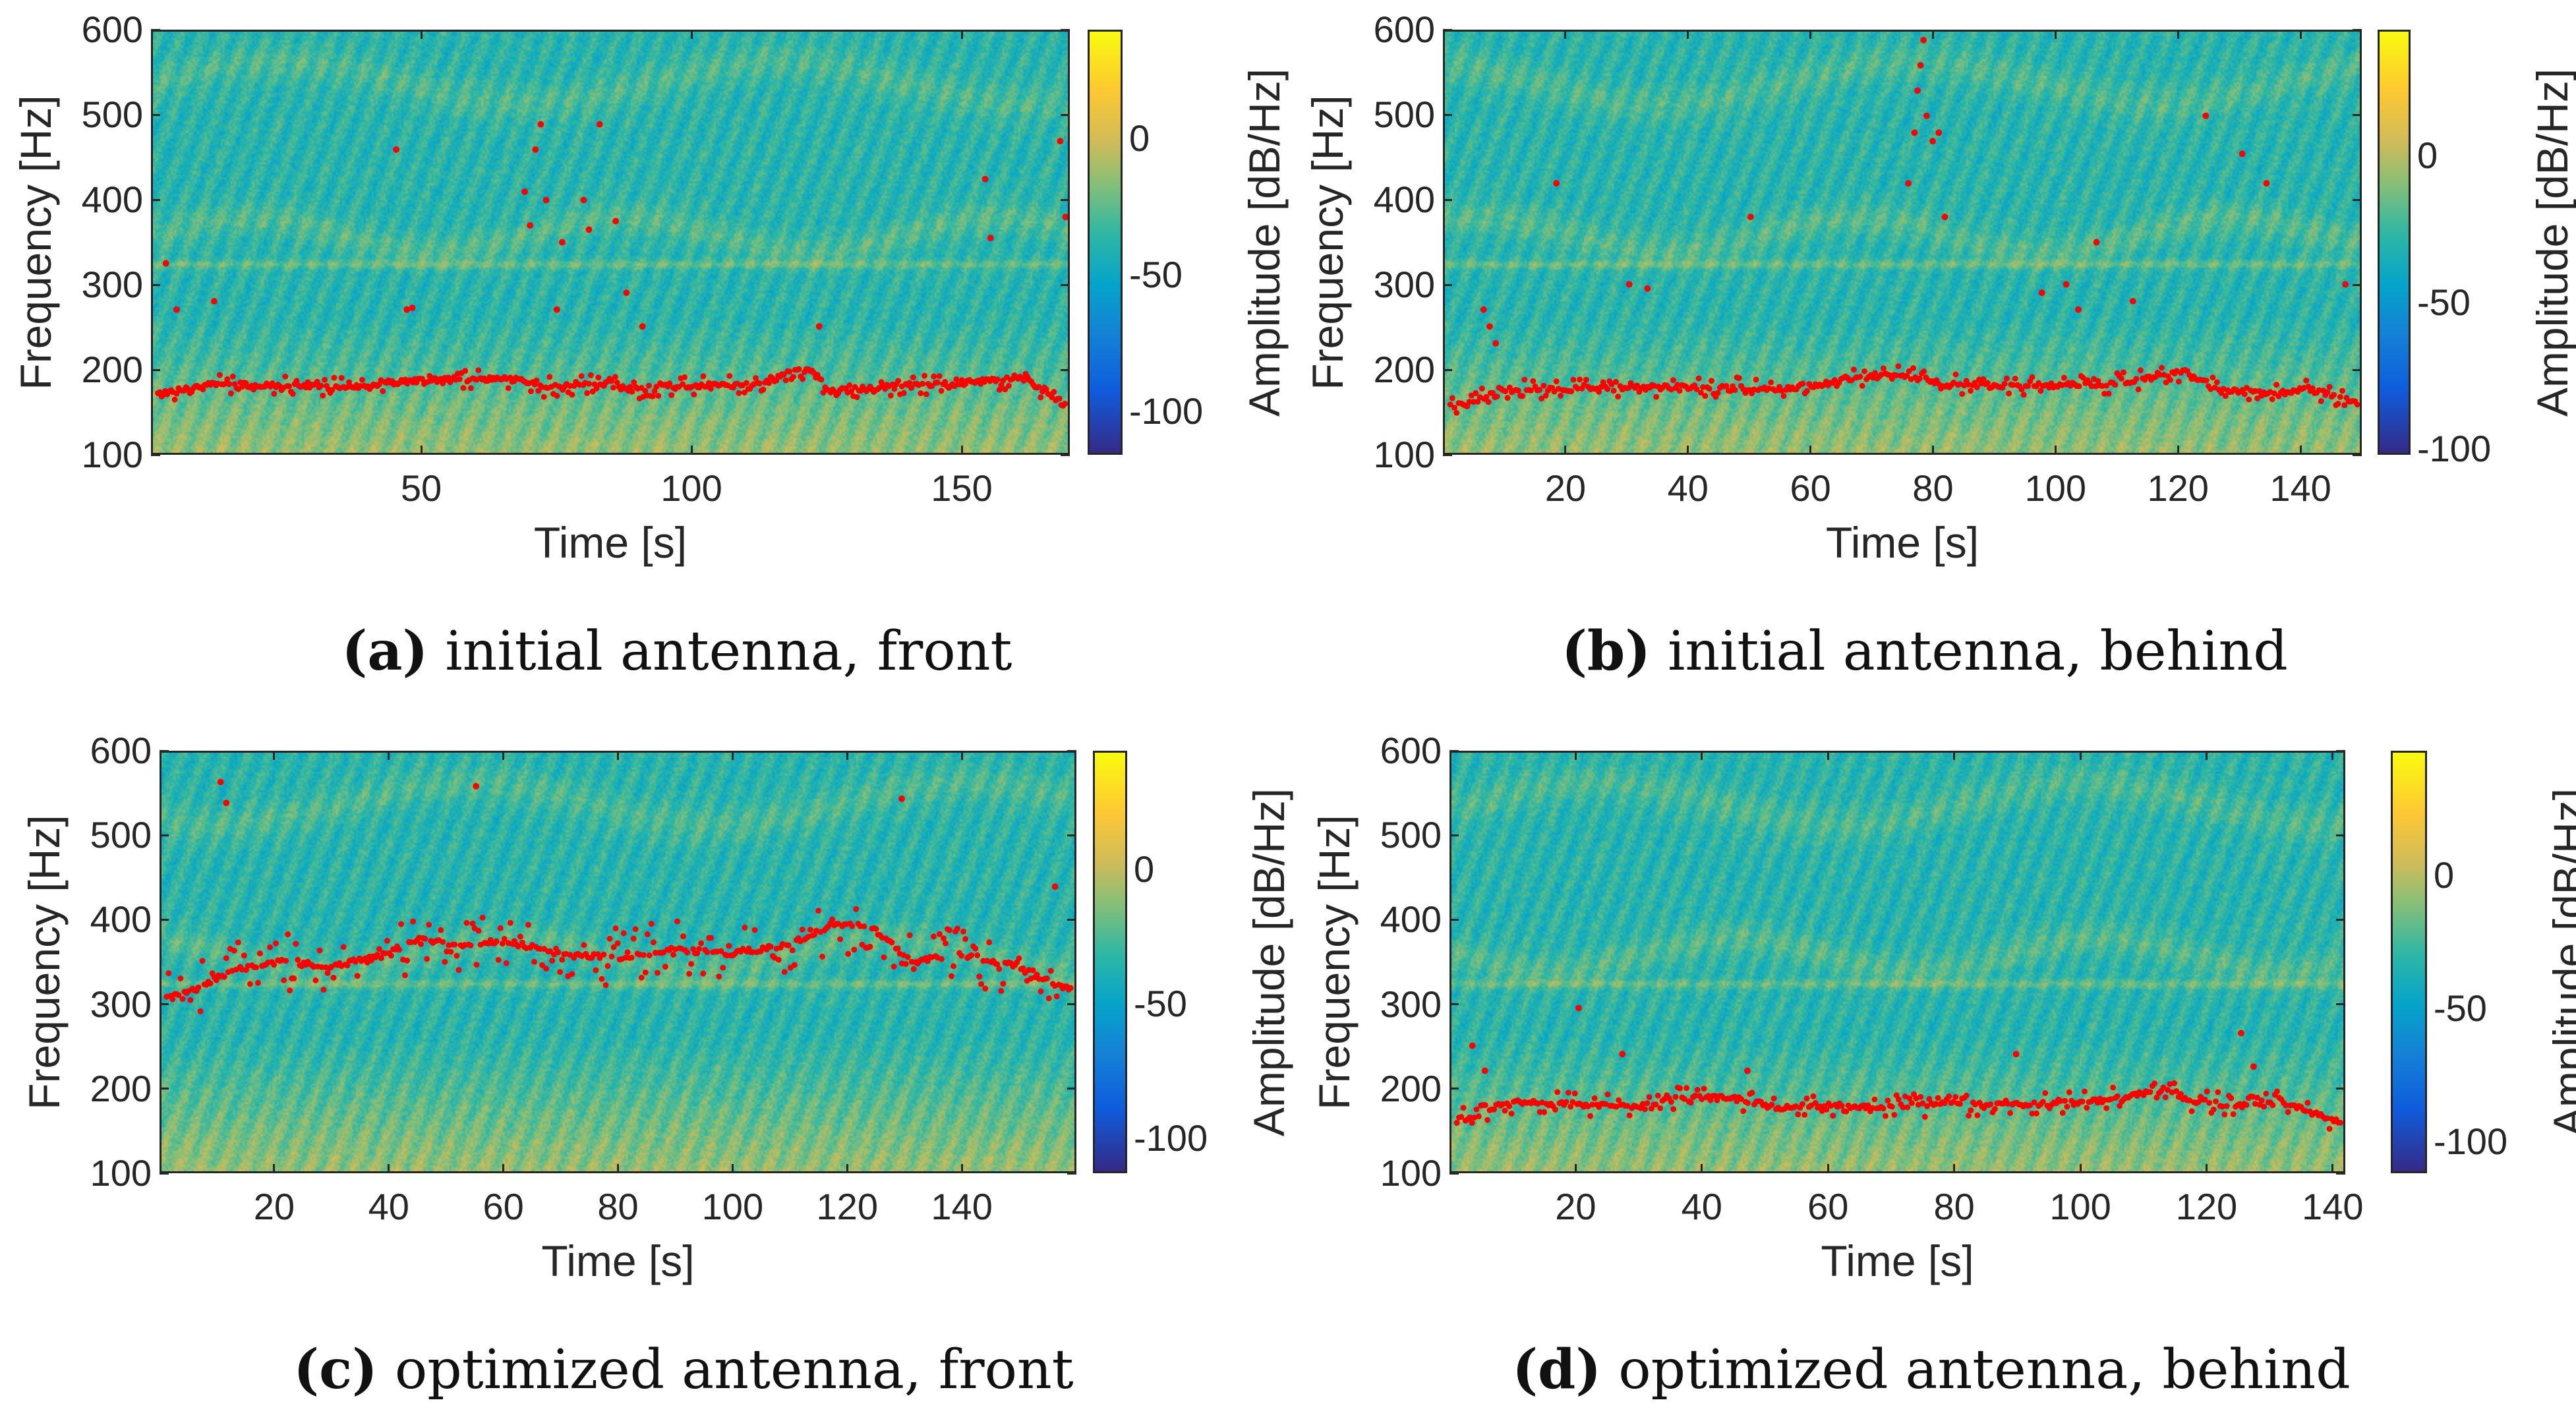 Image resolution: width=2576 pixels, height=1425 pixels. What do you see at coordinates (683, 1369) in the screenshot?
I see `subfigure-caption: (c) optimized antenna, front` at bounding box center [683, 1369].